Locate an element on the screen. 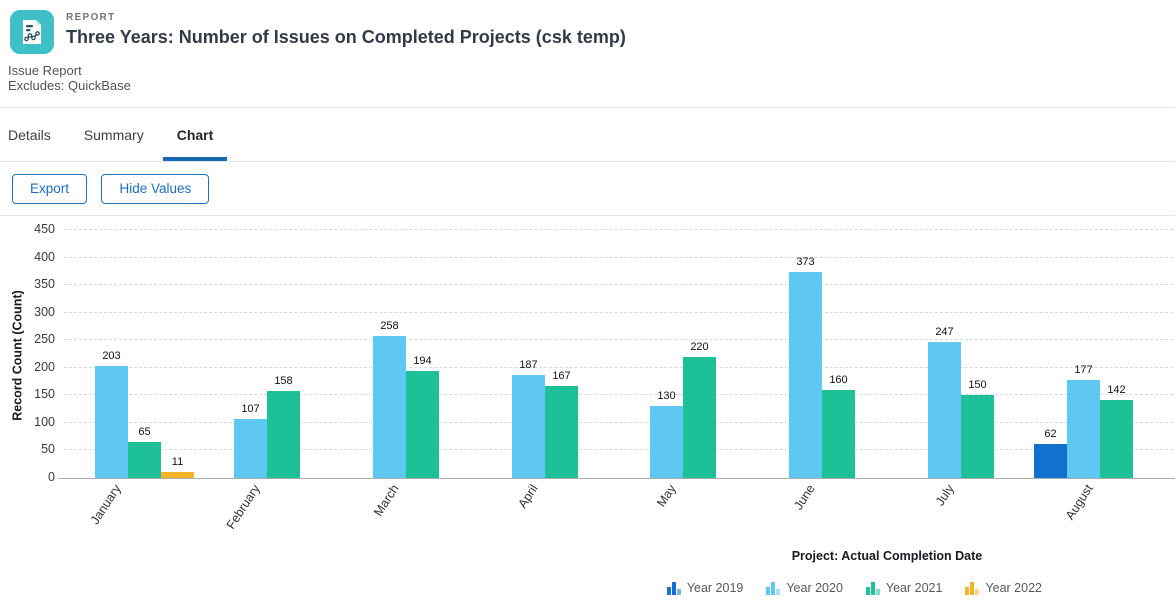 The width and height of the screenshot is (1175, 615). x-axis-category-label: May is located at coordinates (666, 496).